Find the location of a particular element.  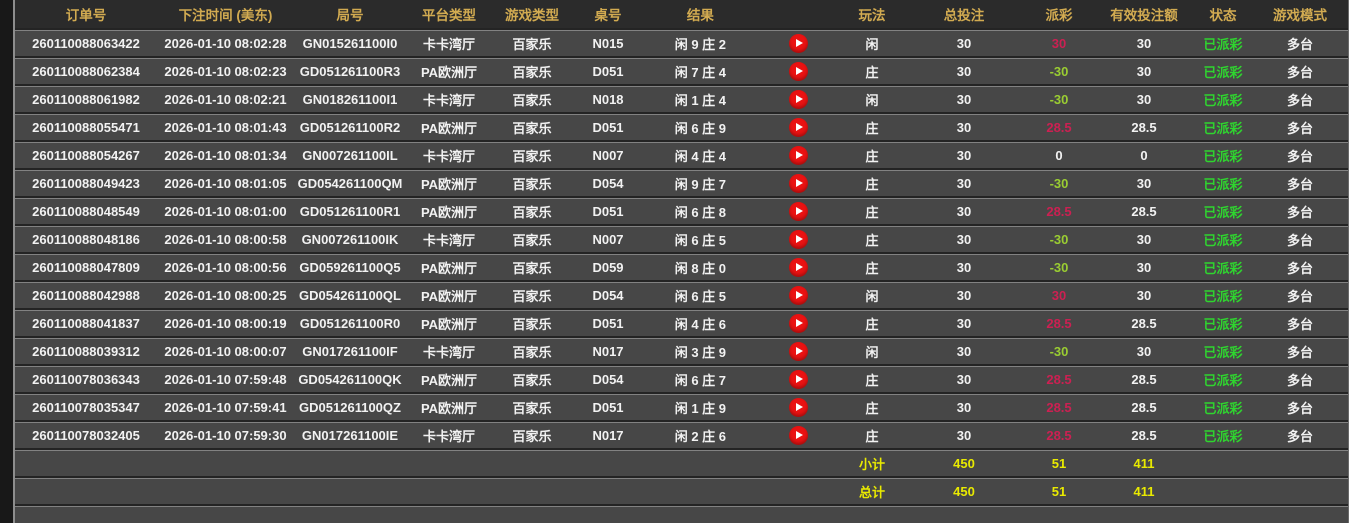

cell-order: 260110088055471 is located at coordinates (86, 127).